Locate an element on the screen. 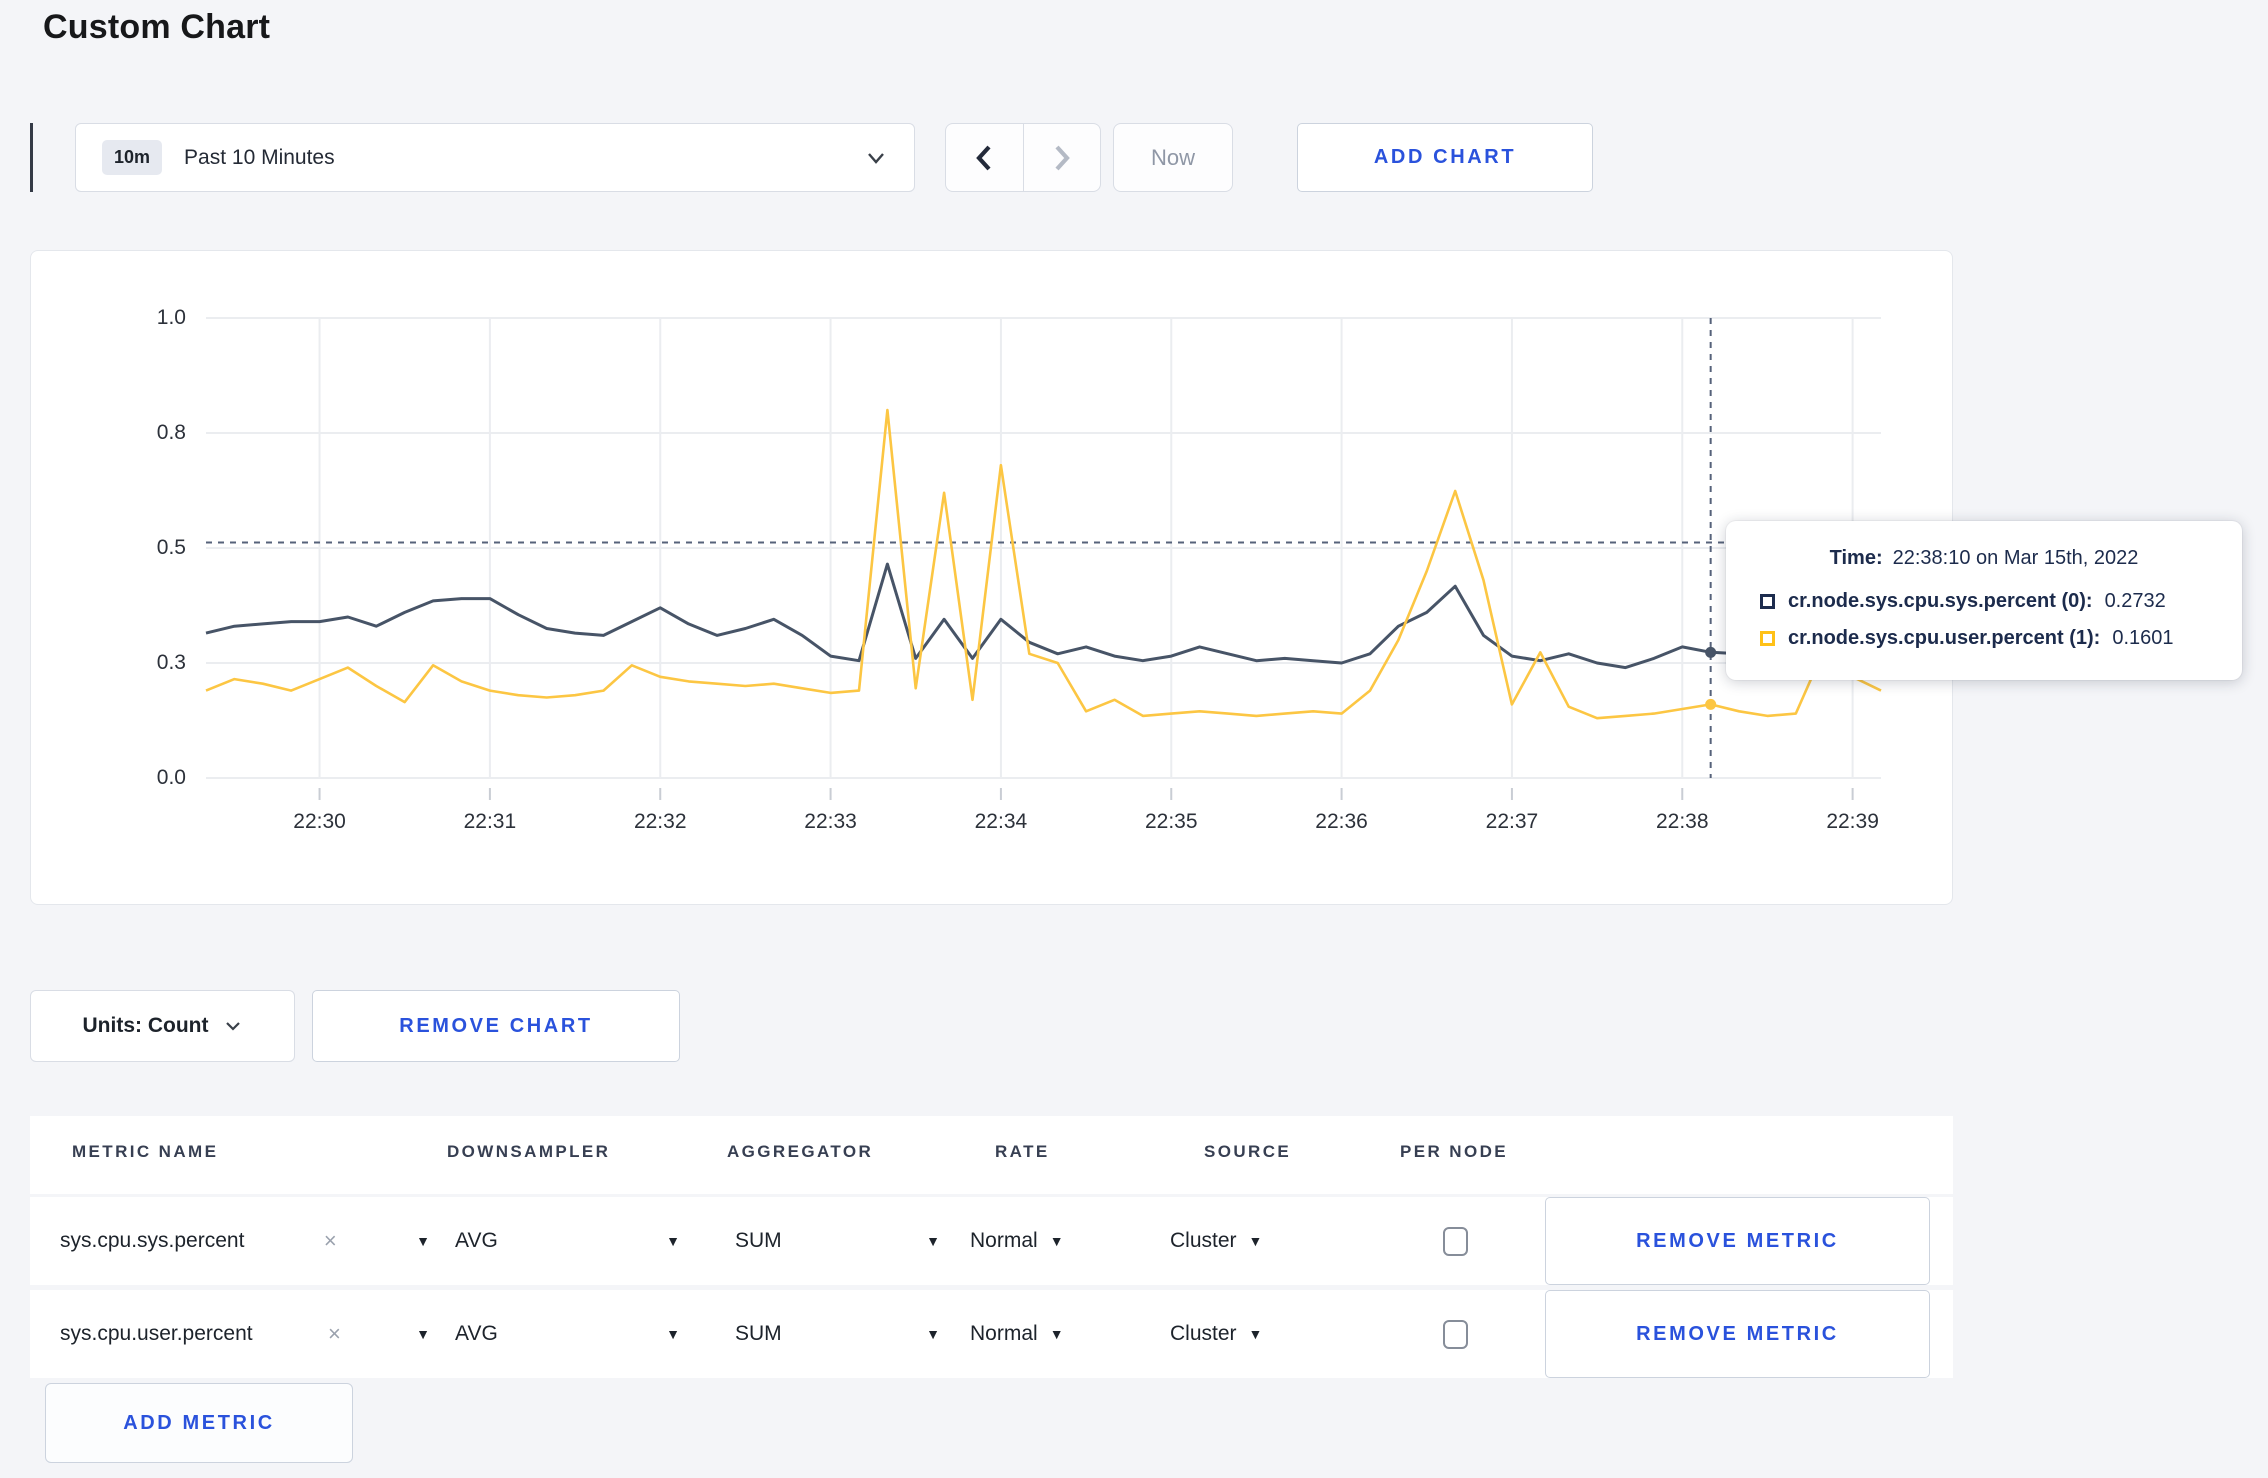 Image resolution: width=2268 pixels, height=1478 pixels. time-range-label: Past 10 Minutes is located at coordinates (259, 157).